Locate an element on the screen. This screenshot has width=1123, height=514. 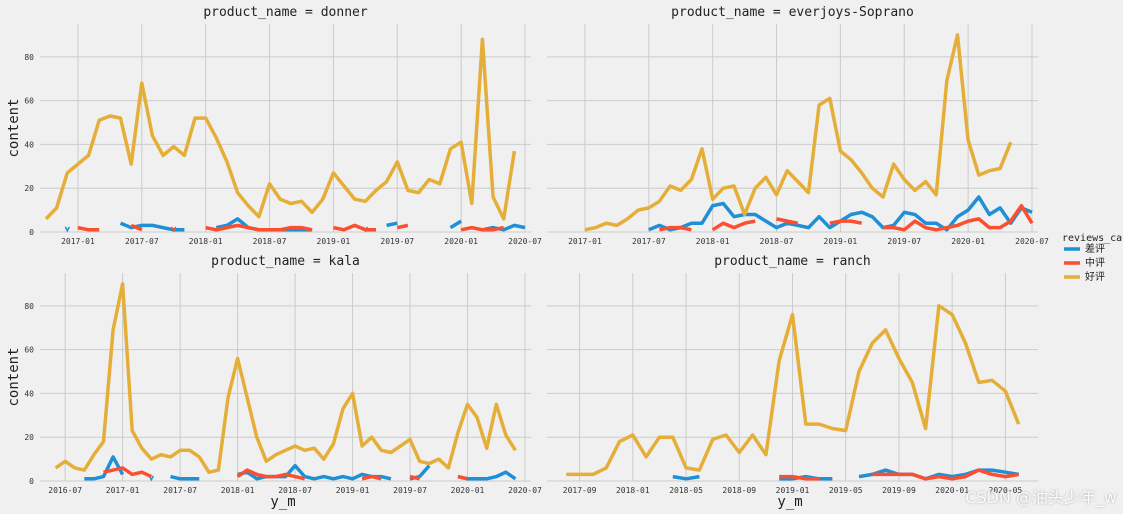
legend-label: 好评 is located at coordinates (1095, 277).